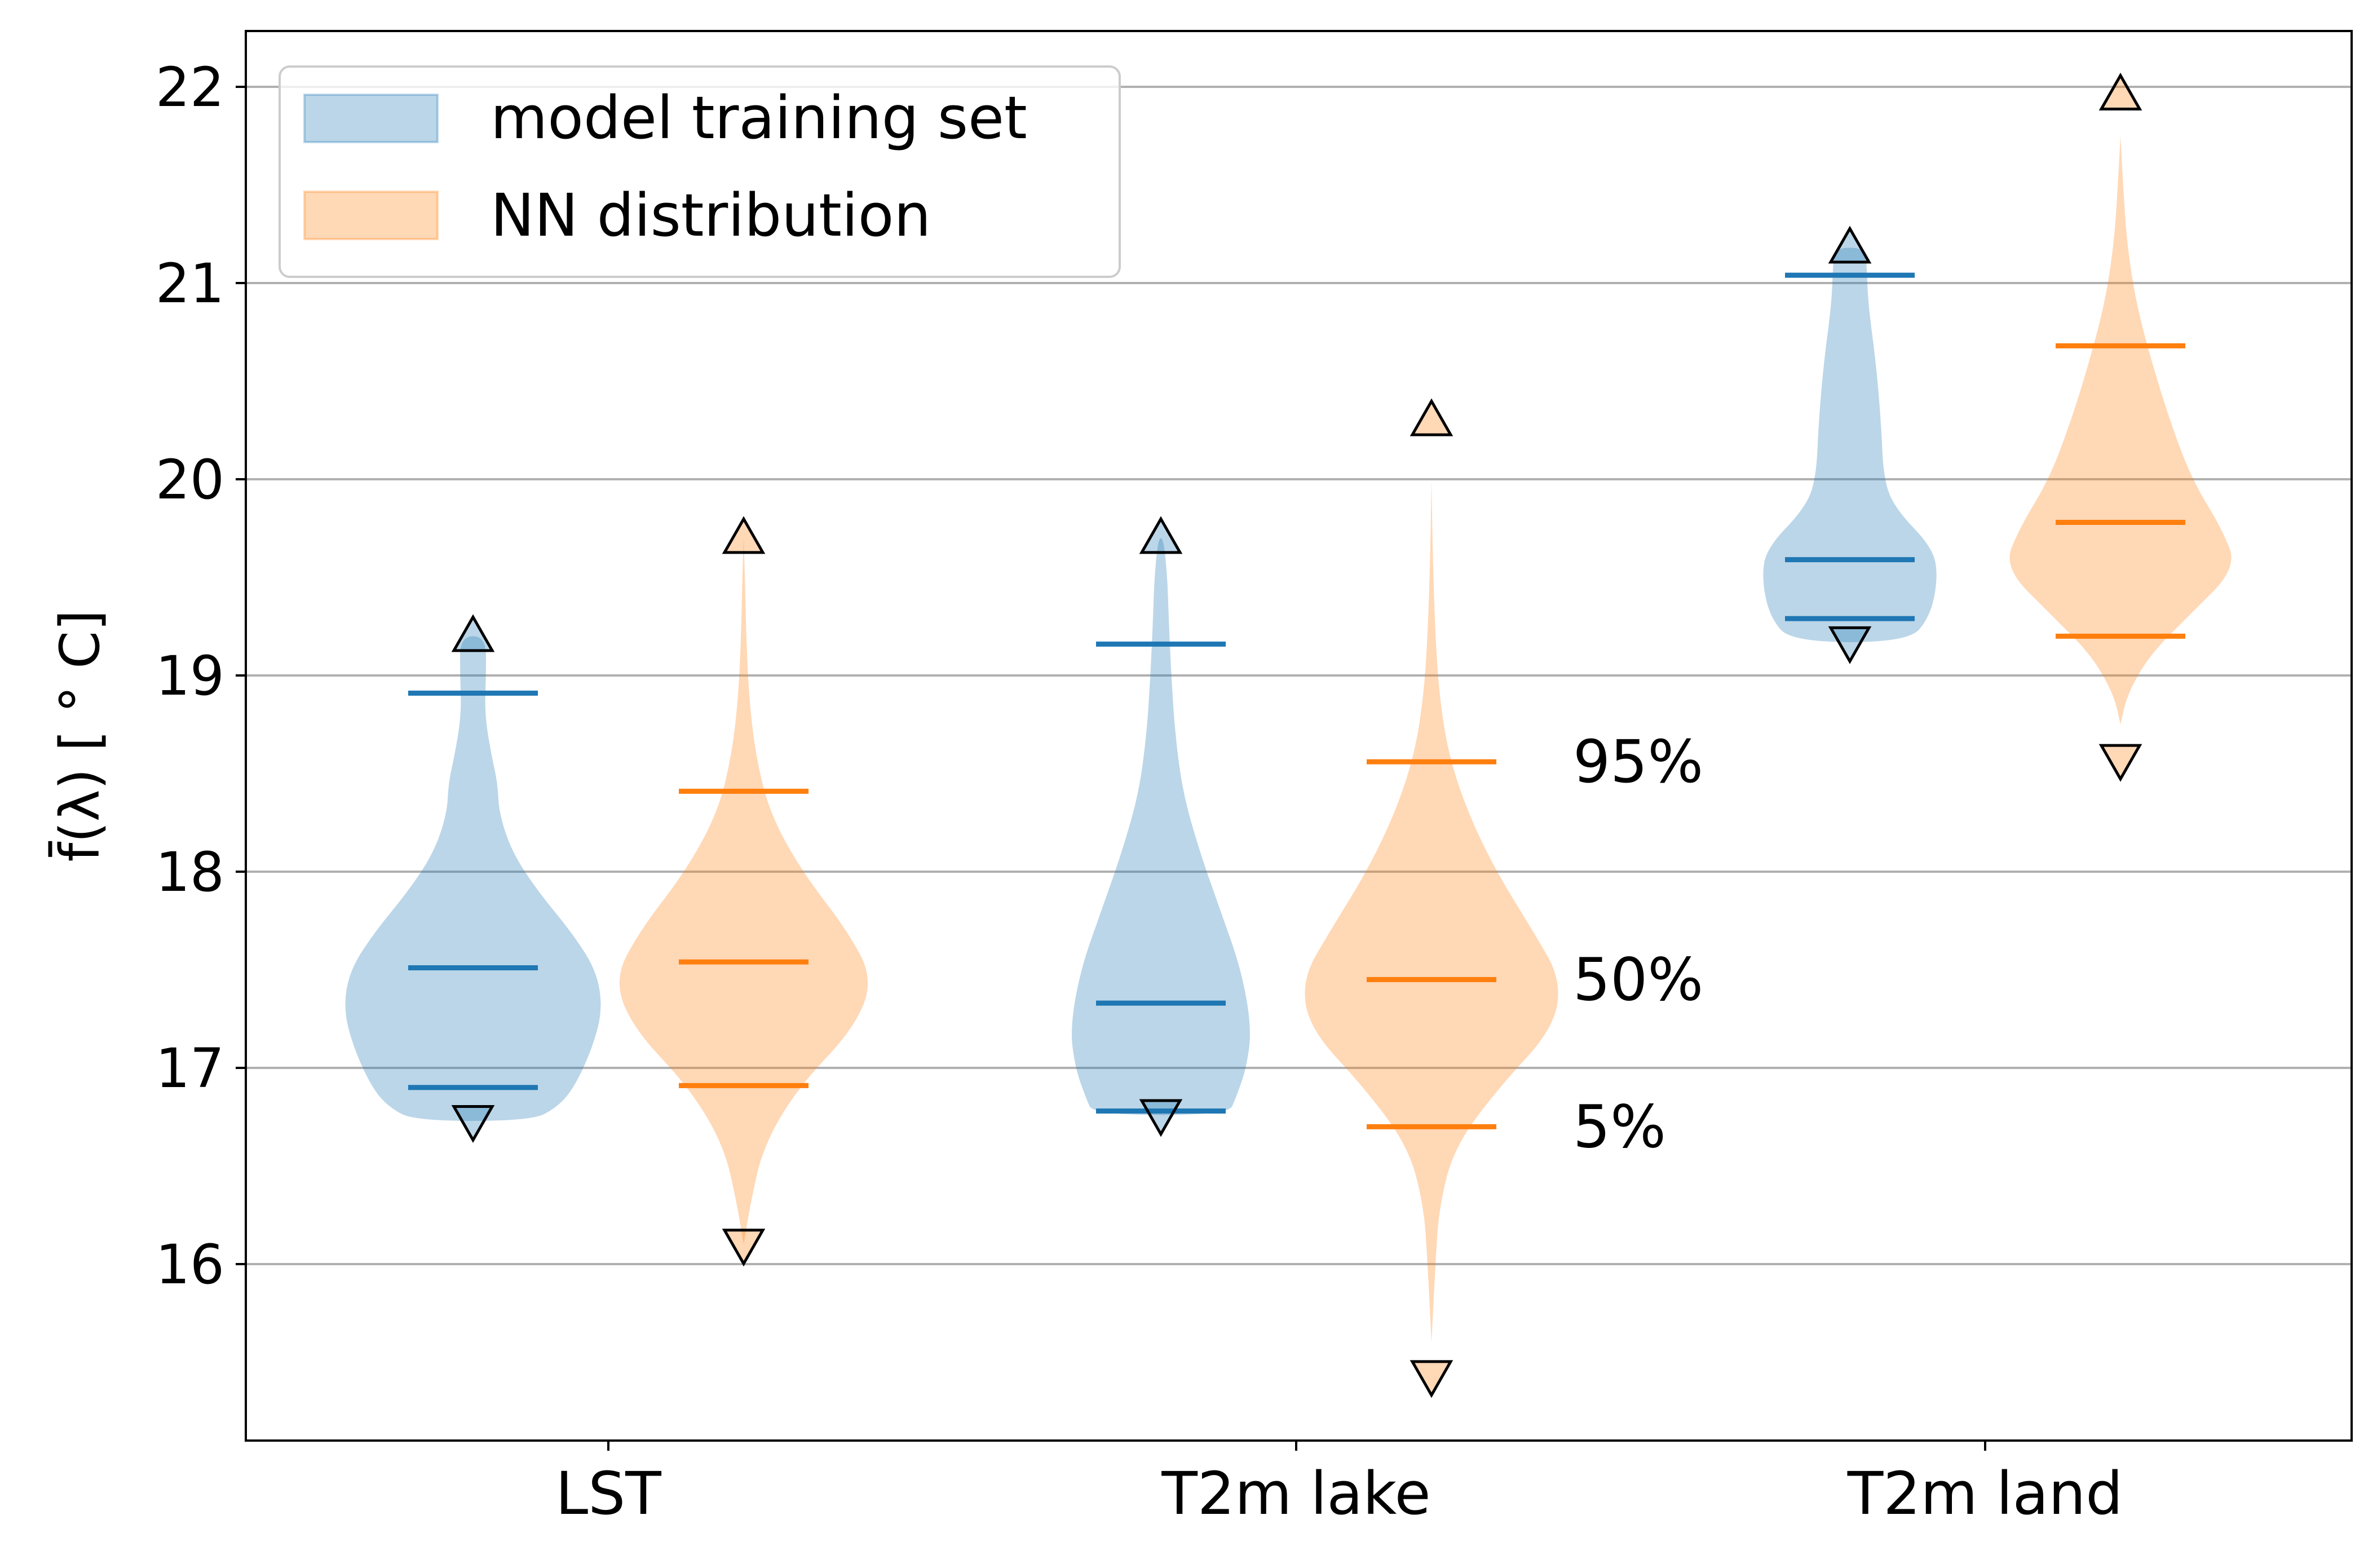  Describe the element at coordinates (1638, 761) in the screenshot. I see `percentile-annotation: 95%` at that location.